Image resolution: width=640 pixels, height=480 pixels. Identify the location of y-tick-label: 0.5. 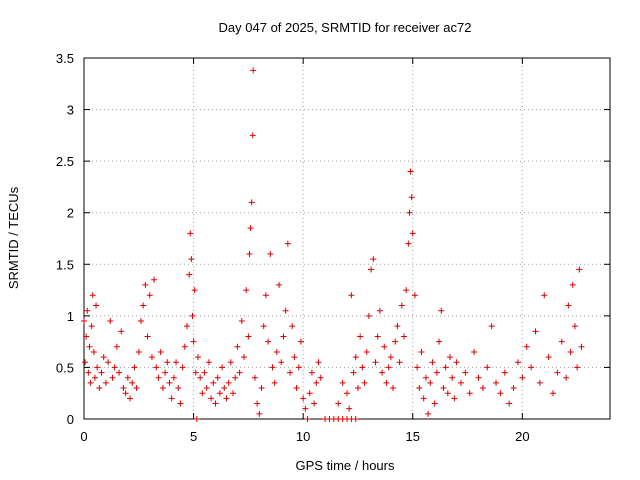
(65, 367).